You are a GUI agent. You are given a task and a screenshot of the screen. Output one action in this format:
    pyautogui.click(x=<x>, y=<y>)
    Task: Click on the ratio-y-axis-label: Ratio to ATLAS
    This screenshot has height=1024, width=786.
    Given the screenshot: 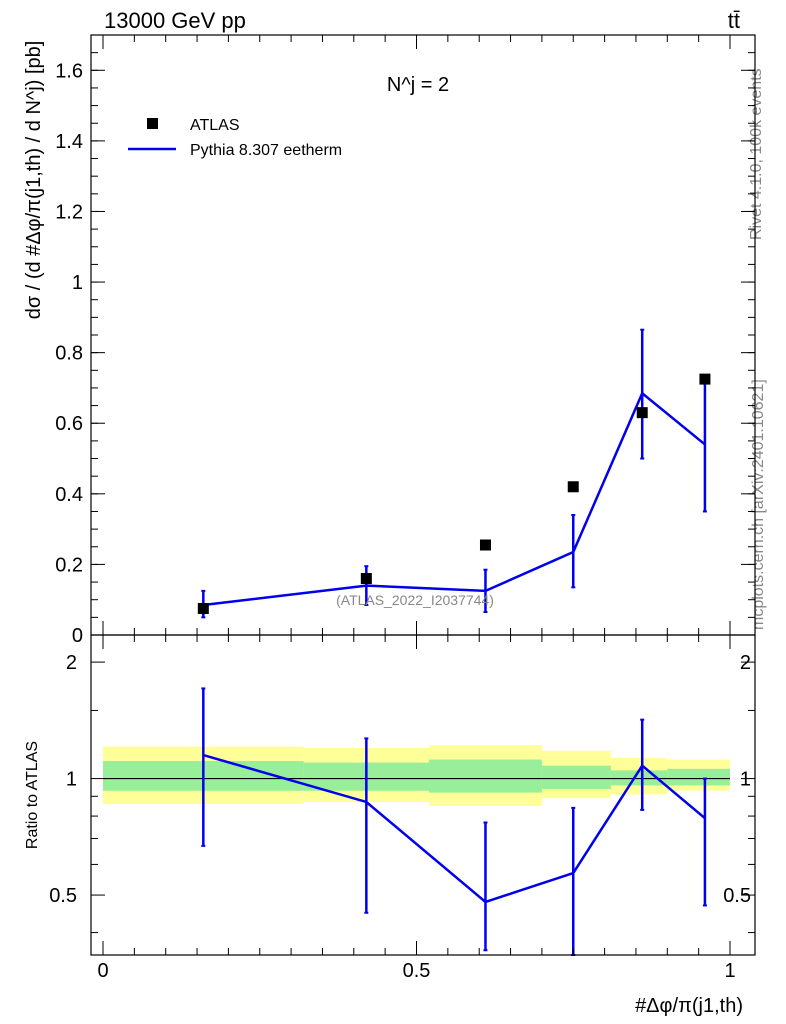 What is the action you would take?
    pyautogui.click(x=32, y=795)
    